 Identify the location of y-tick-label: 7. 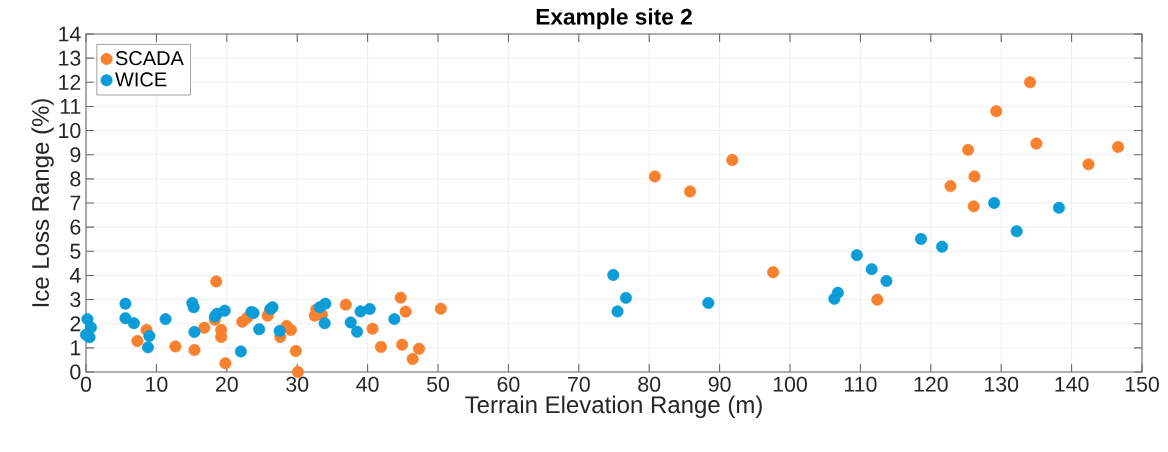
(75, 203).